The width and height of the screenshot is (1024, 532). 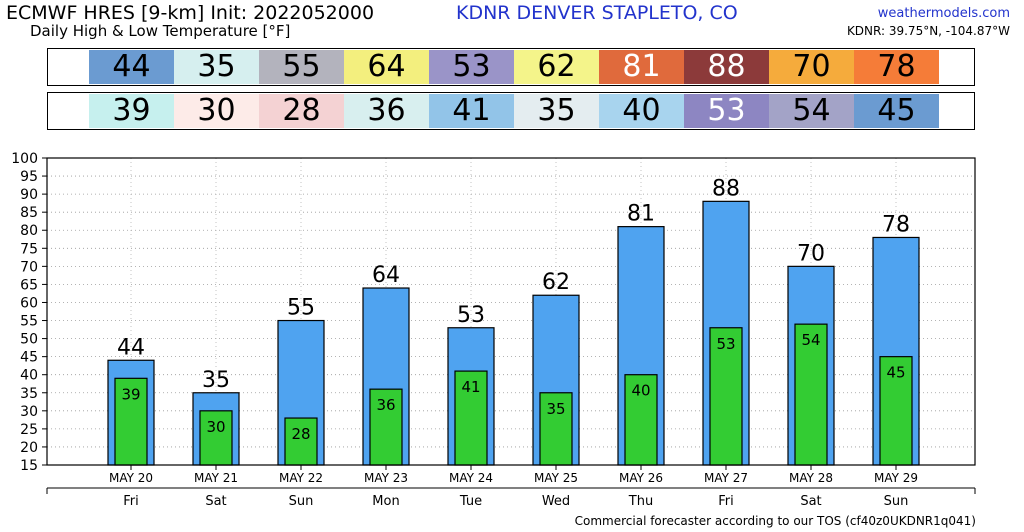 I want to click on weekday-label: Thu, so click(x=640, y=501).